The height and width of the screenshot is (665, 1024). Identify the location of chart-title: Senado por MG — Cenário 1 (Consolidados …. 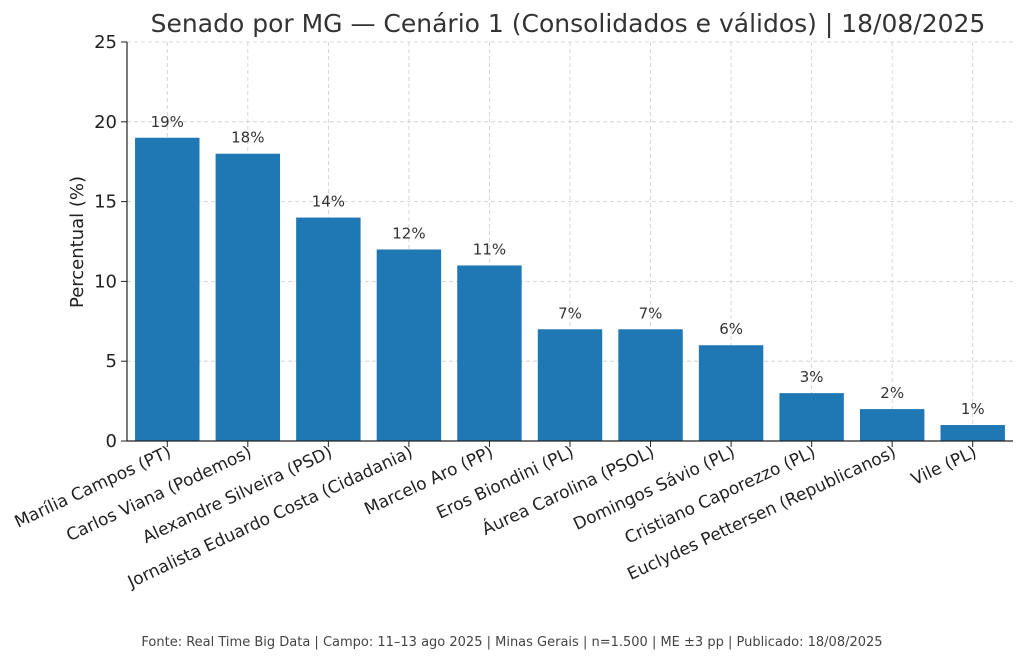
(568, 23).